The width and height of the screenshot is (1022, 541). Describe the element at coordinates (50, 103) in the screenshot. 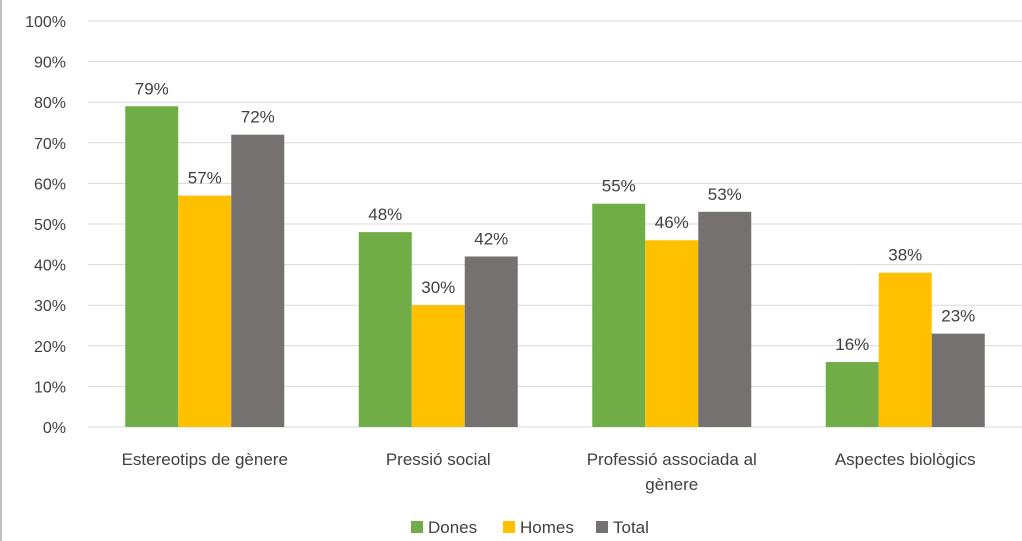

I see `y-tick-label: 80%` at that location.